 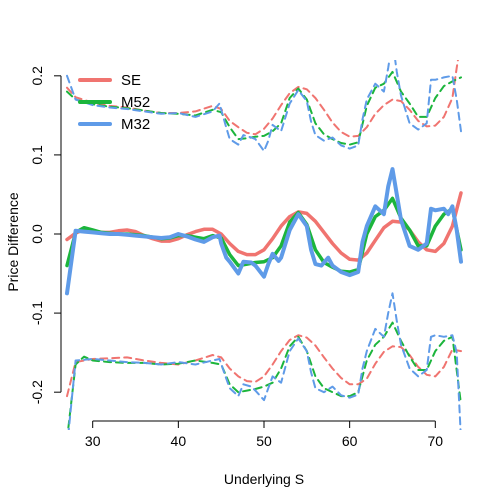 I want to click on series-m32-upper-band, so click(x=264, y=106).